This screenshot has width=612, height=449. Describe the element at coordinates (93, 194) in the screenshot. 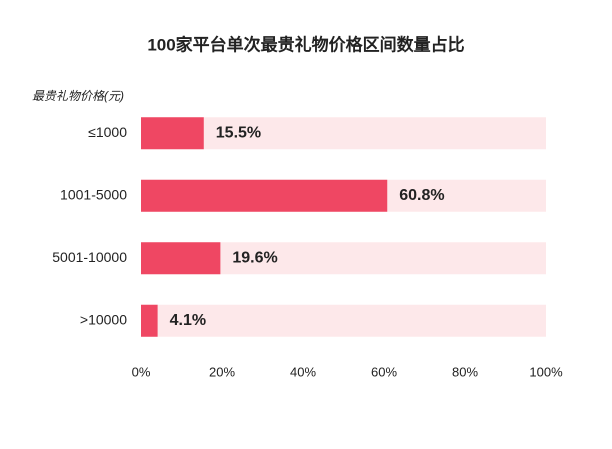

I see `y-tick-label: 1001-5000` at that location.